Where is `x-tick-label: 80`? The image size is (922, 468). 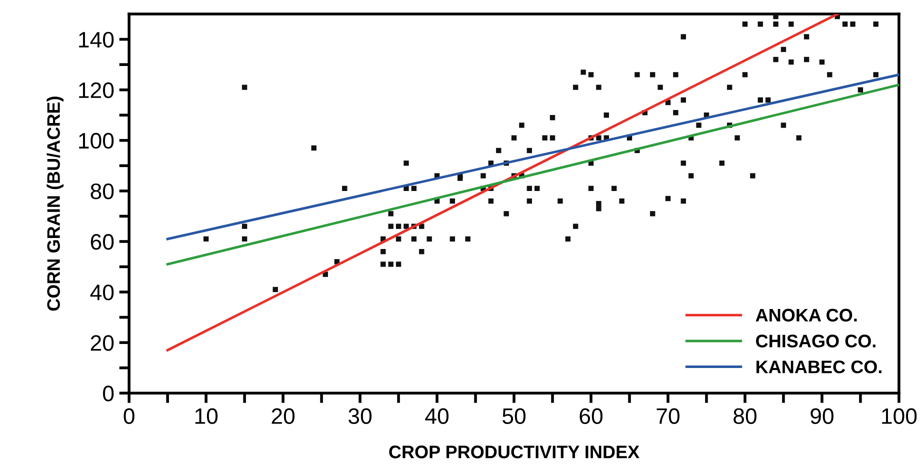
x-tick-label: 80 is located at coordinates (745, 416).